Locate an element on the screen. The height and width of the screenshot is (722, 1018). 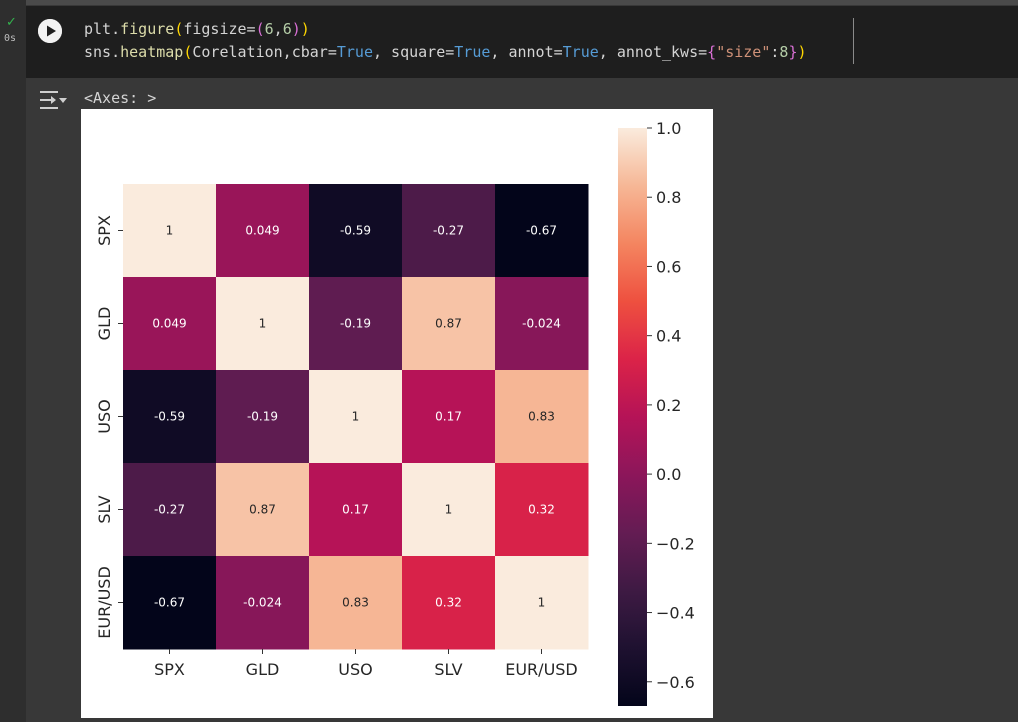
colorbar-tick-label: −0.2 is located at coordinates (675, 543).